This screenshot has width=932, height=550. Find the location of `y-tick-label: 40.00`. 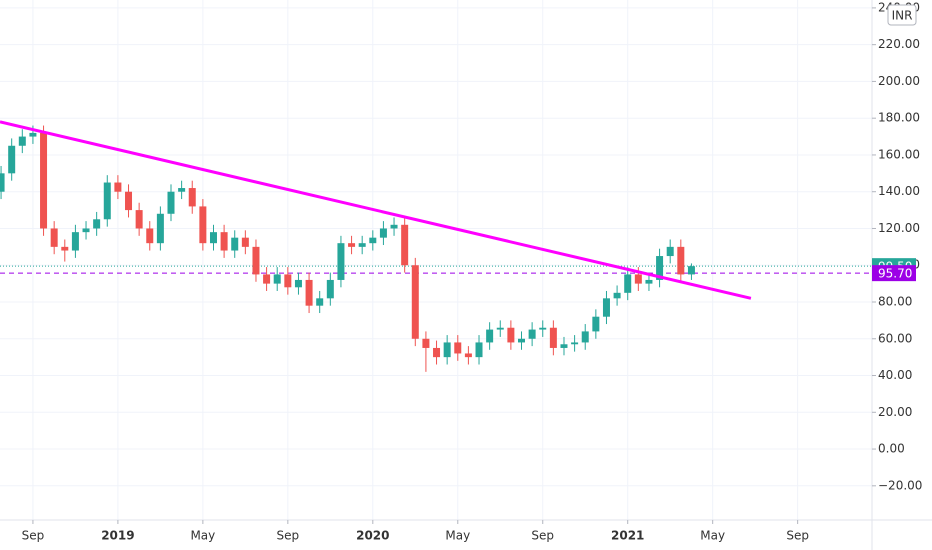

y-tick-label: 40.00 is located at coordinates (895, 375).